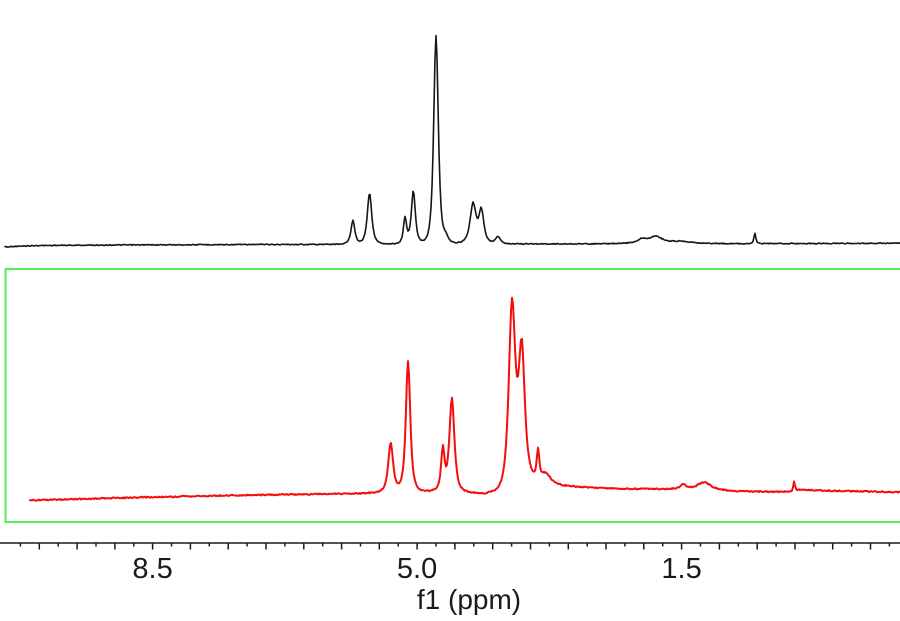 The image size is (900, 621). I want to click on axis-title: f1 (ppm), so click(469, 599).